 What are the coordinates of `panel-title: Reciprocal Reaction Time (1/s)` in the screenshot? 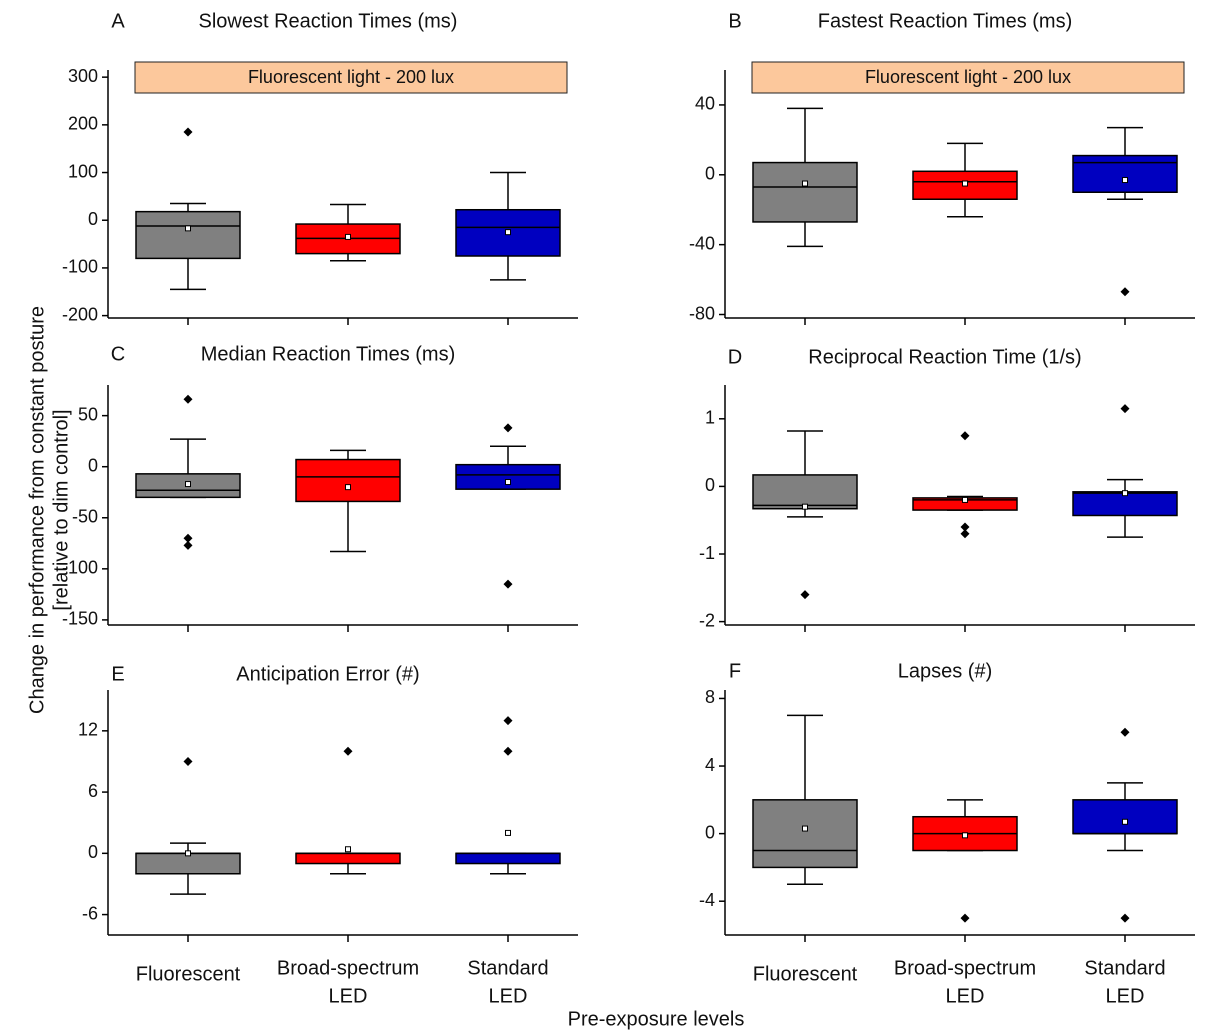 It's located at (944, 357).